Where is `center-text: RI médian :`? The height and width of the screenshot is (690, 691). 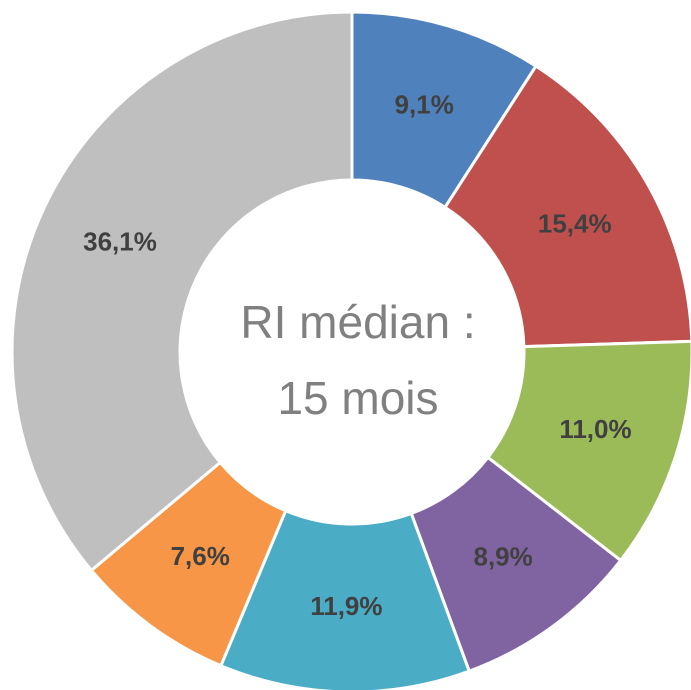 center-text: RI médian : is located at coordinates (357, 322).